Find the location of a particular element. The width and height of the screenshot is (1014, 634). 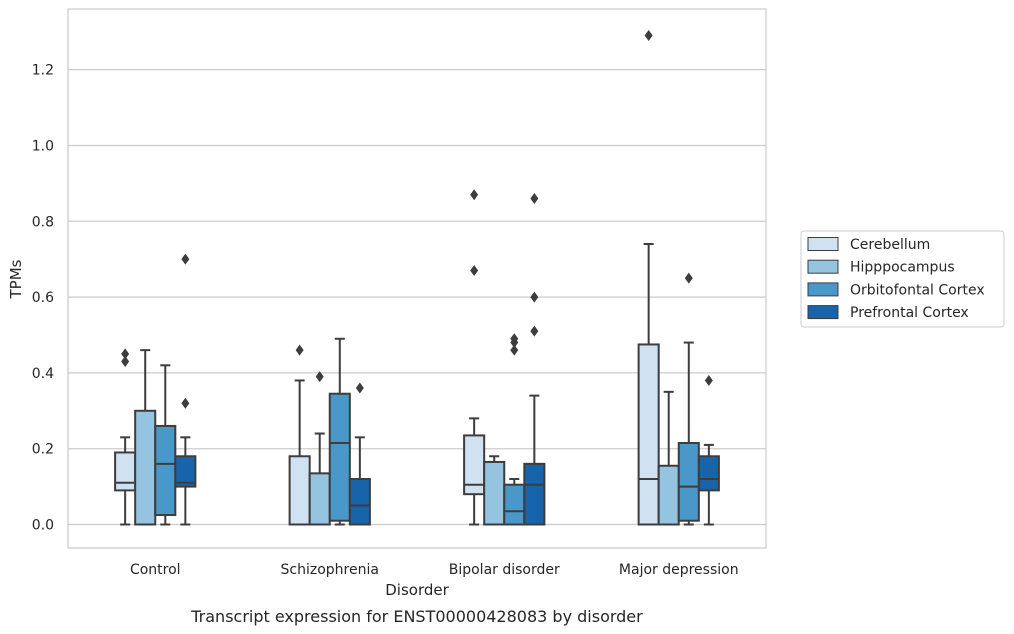

y-tick-label: 0.0 is located at coordinates (43, 525).